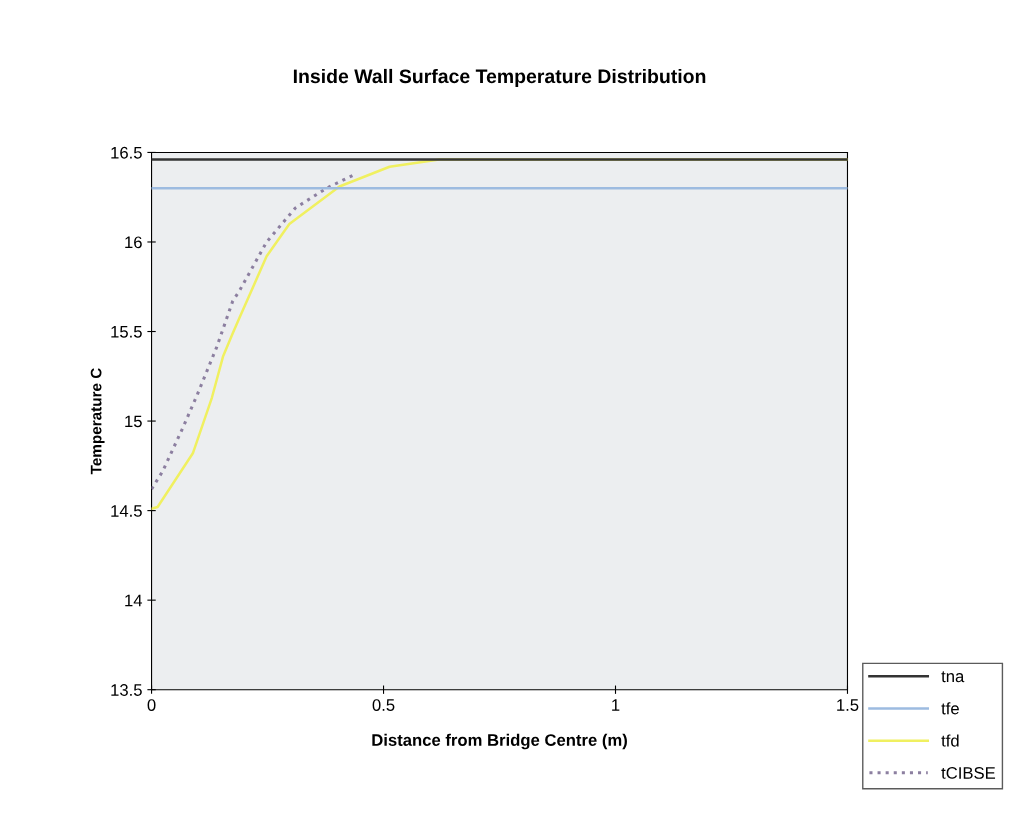 This screenshot has width=1031, height=824. Describe the element at coordinates (126, 332) in the screenshot. I see `y-tick-label: 15.5` at that location.